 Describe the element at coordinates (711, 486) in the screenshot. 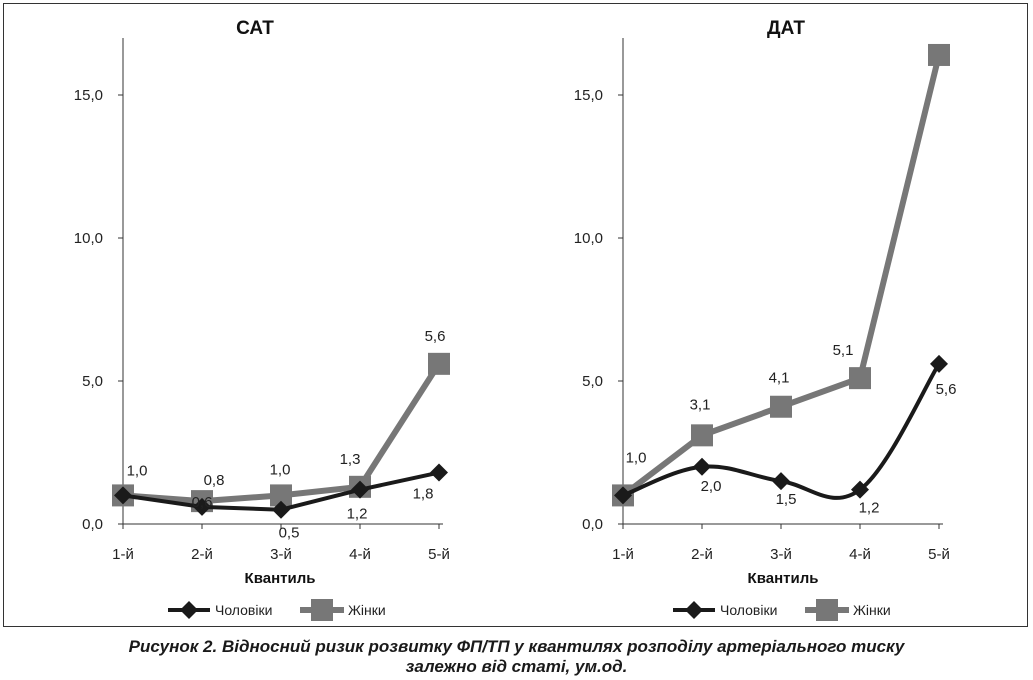

I see `data-label-men: 2,0` at that location.